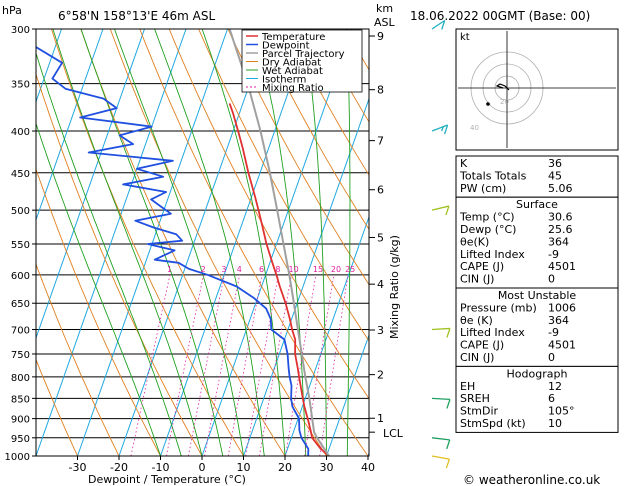  Describe the element at coordinates (284, 80) in the screenshot. I see `legend-isotherm: Isotherm` at that location.